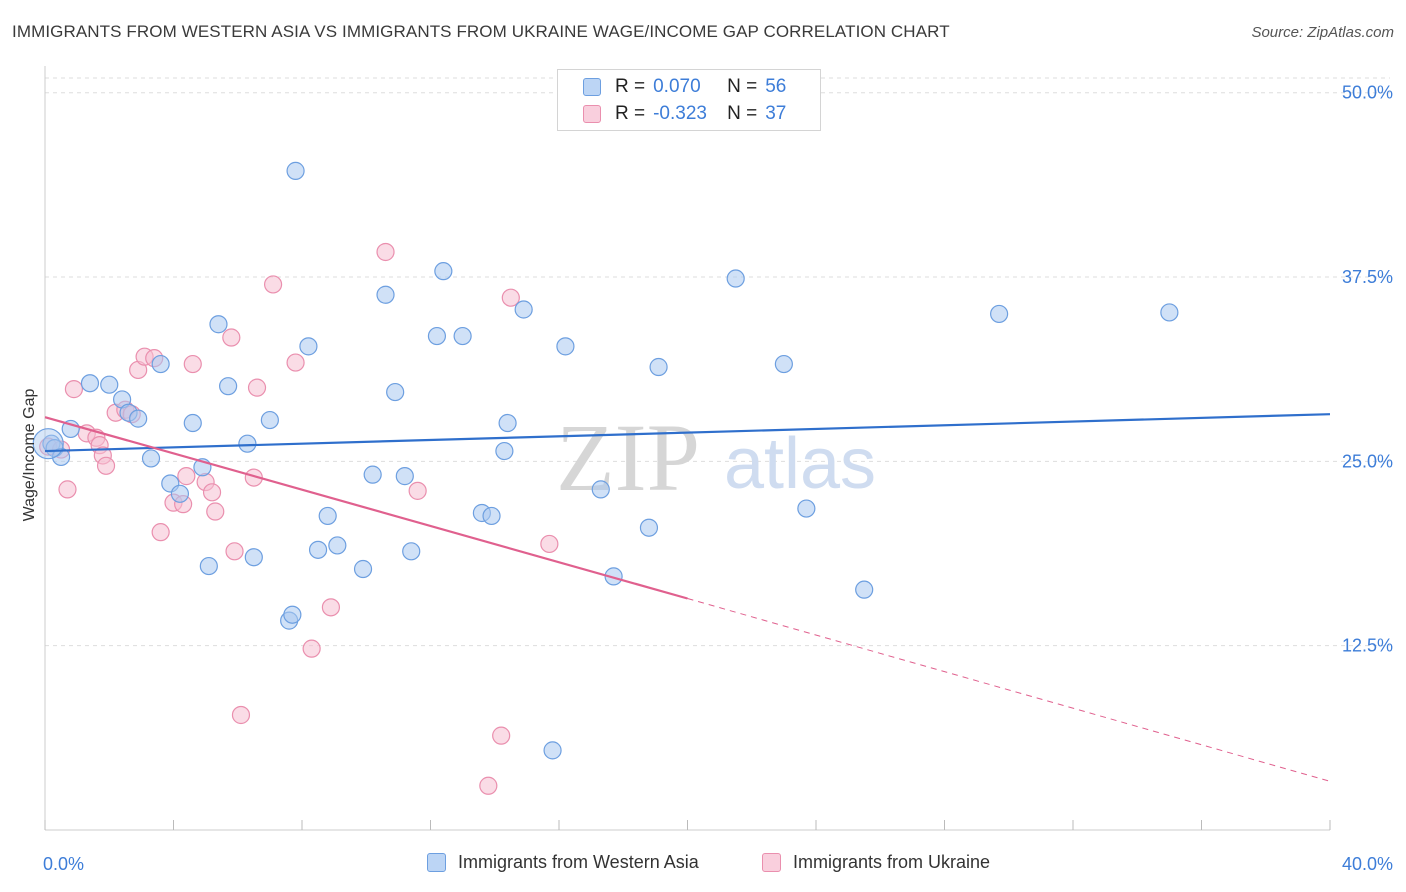 Image resolution: width=1406 pixels, height=892 pixels. Describe the element at coordinates (892, 862) in the screenshot. I see `legend-label: Immigrants from Ukraine` at that location.